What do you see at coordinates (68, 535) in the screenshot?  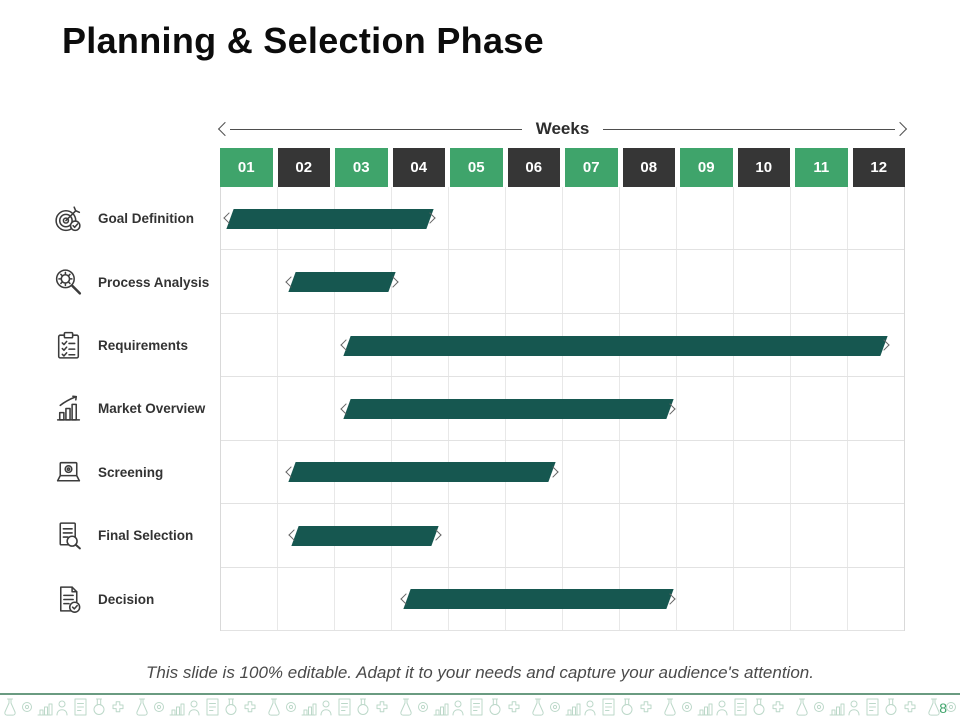 I see `document-magnifier-icon` at bounding box center [68, 535].